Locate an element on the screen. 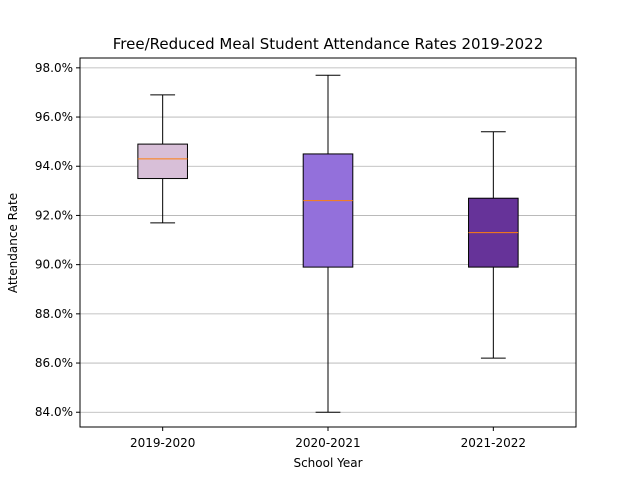  y-tick-label: 92.0% is located at coordinates (54, 215).